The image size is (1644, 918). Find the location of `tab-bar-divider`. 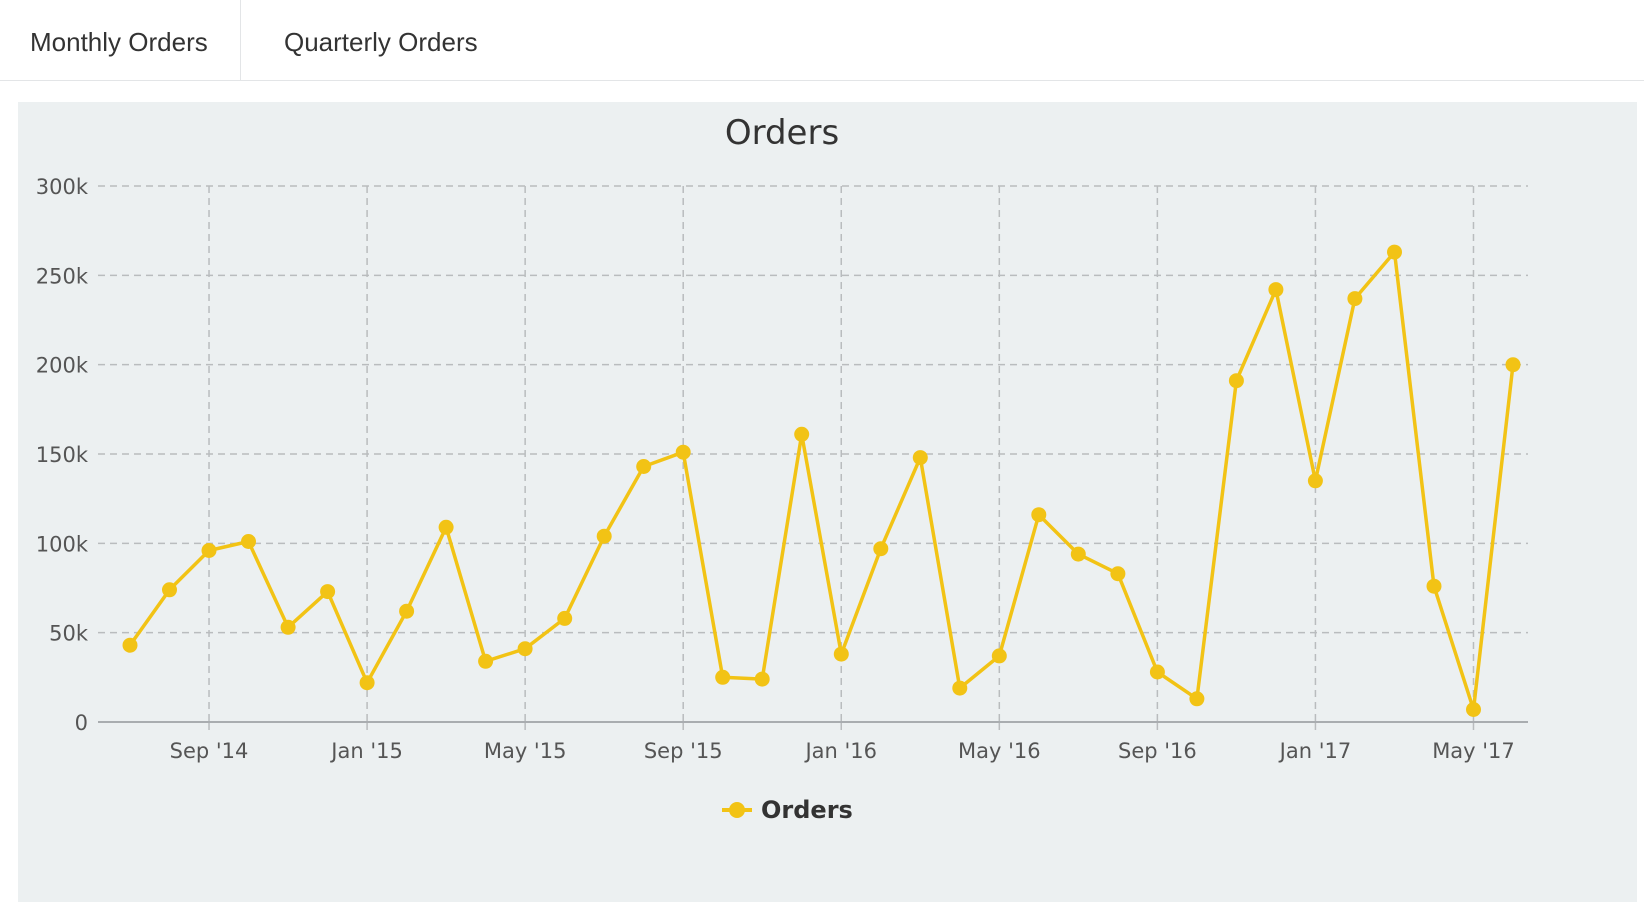

tab-bar-divider is located at coordinates (822, 80).